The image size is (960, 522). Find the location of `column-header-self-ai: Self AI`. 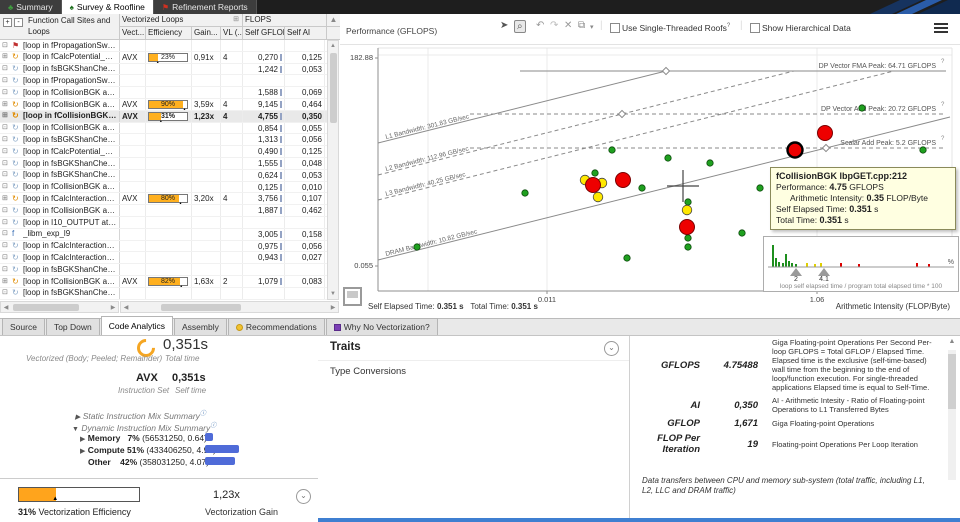

column-header-self-ai: Self AI is located at coordinates (306, 33).